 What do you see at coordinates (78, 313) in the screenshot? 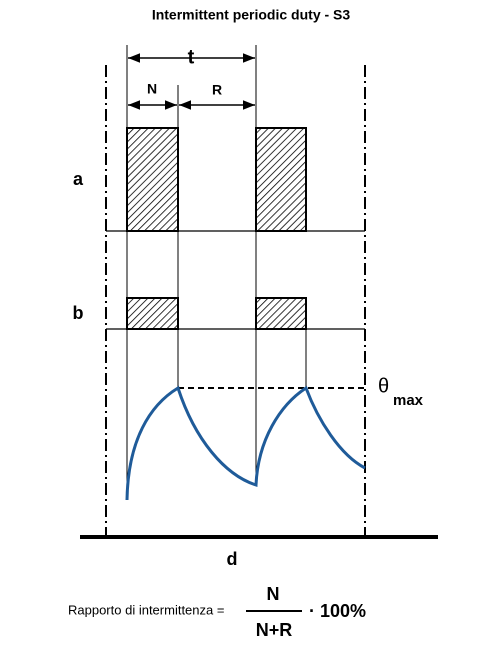
I see `label-b: b` at bounding box center [78, 313].